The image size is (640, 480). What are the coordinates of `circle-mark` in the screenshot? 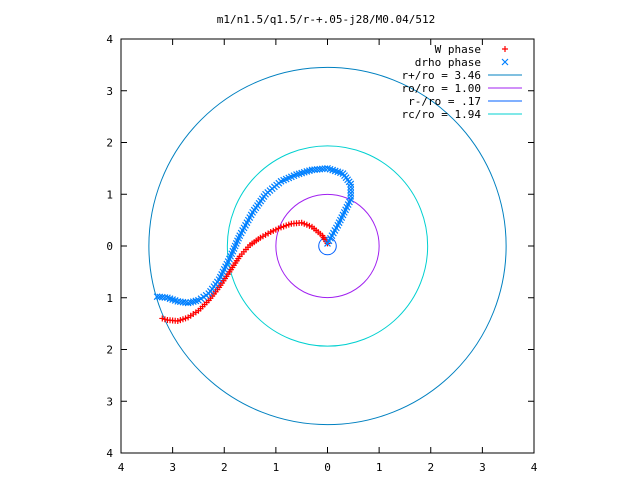 It's located at (327, 246).